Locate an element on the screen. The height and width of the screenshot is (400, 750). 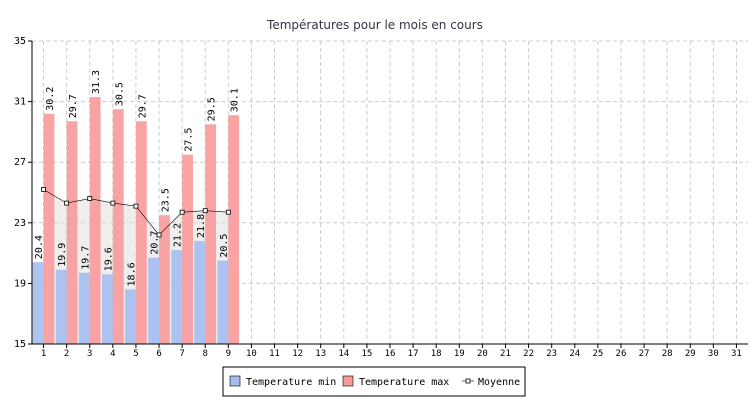
x-tick-label: 20 is located at coordinates (482, 354).